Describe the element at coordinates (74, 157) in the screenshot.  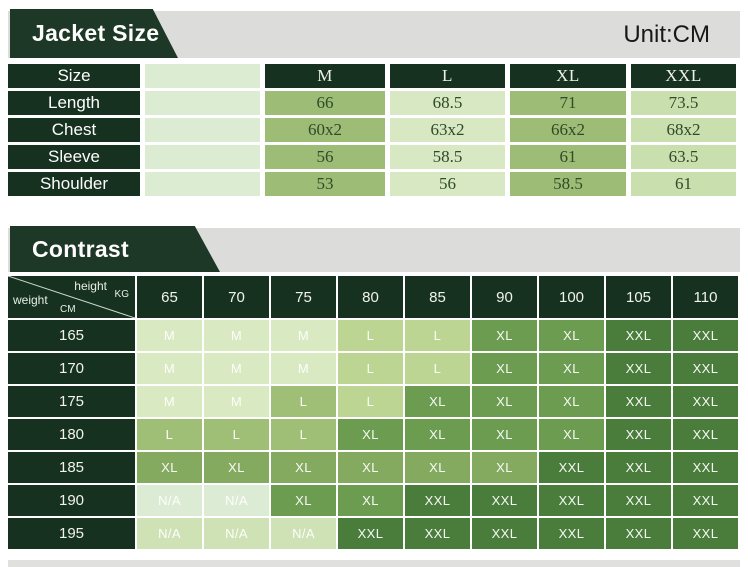
I see `size-row-label: Sleeve` at that location.